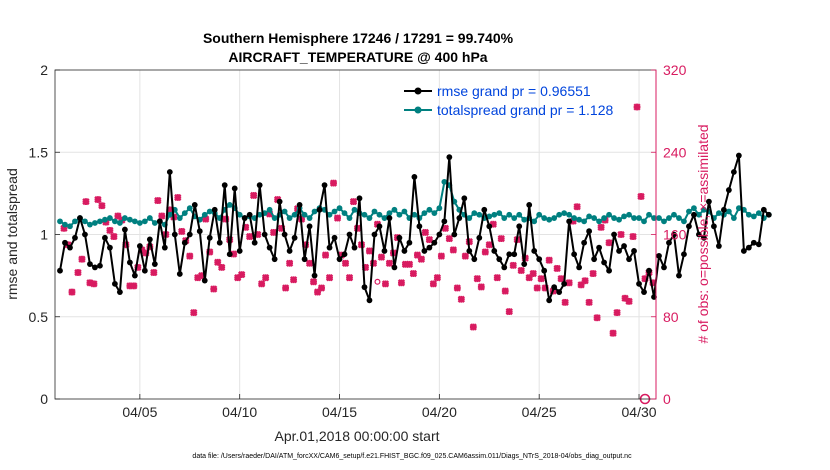 This screenshot has height=470, width=830. I want to click on y-axis-label-left: rmse and totalspread, so click(12, 234).